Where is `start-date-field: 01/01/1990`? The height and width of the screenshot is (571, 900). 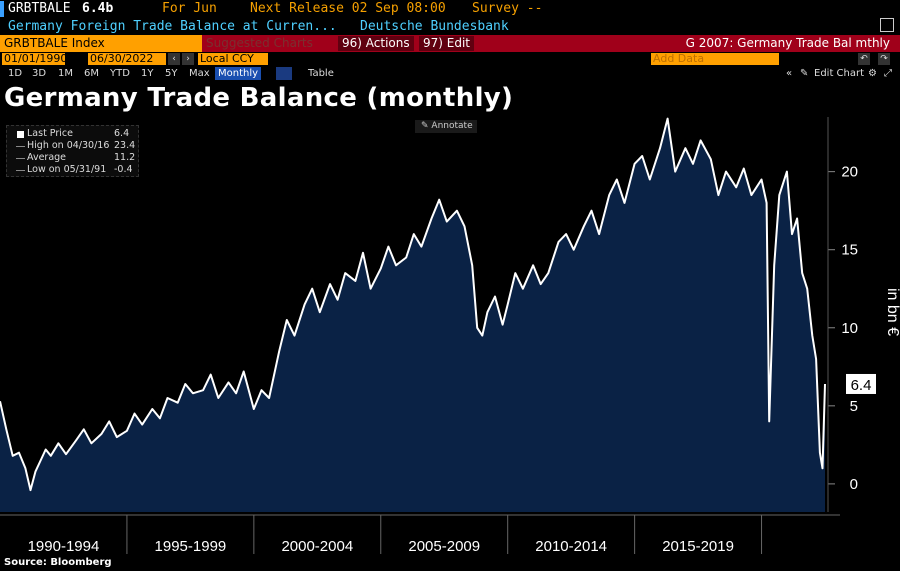 start-date-field: 01/01/1990 is located at coordinates (35, 58).